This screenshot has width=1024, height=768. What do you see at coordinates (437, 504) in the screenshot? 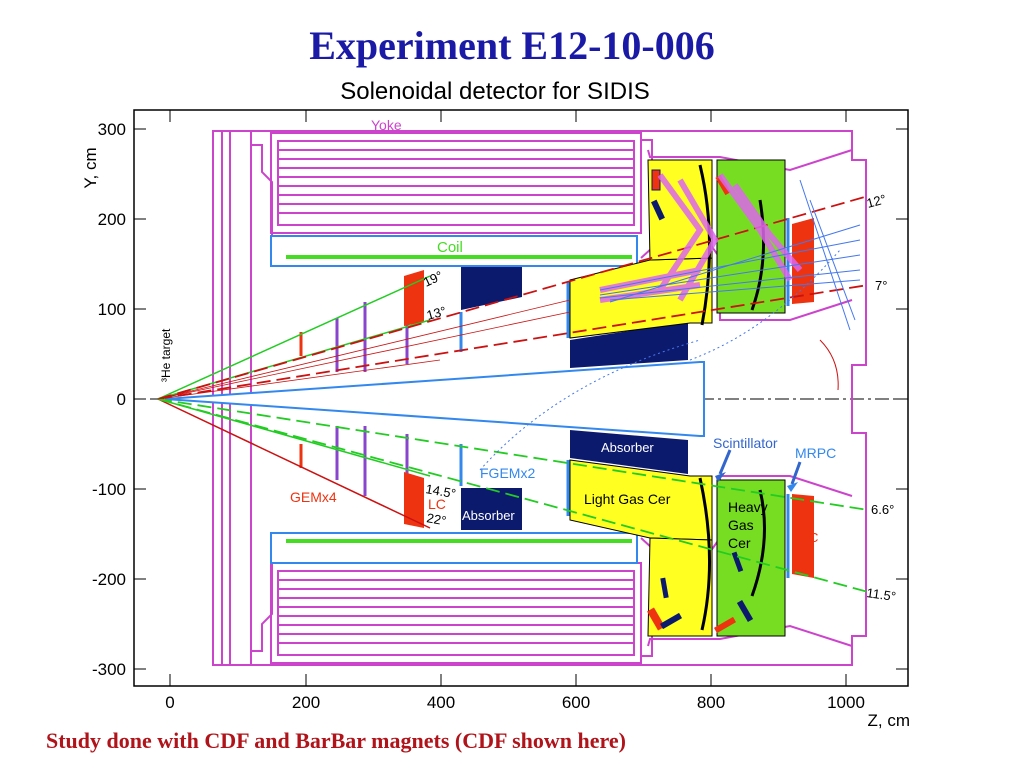
I see `lc-label: LC` at bounding box center [437, 504].